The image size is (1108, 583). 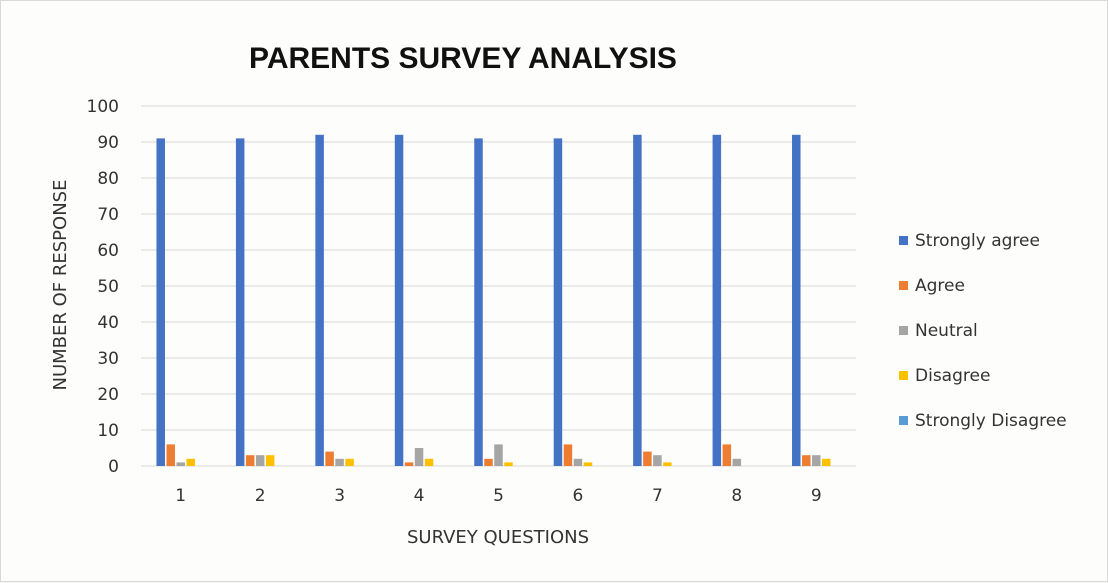 What do you see at coordinates (419, 457) in the screenshot?
I see `bar-neutral-q4` at bounding box center [419, 457].